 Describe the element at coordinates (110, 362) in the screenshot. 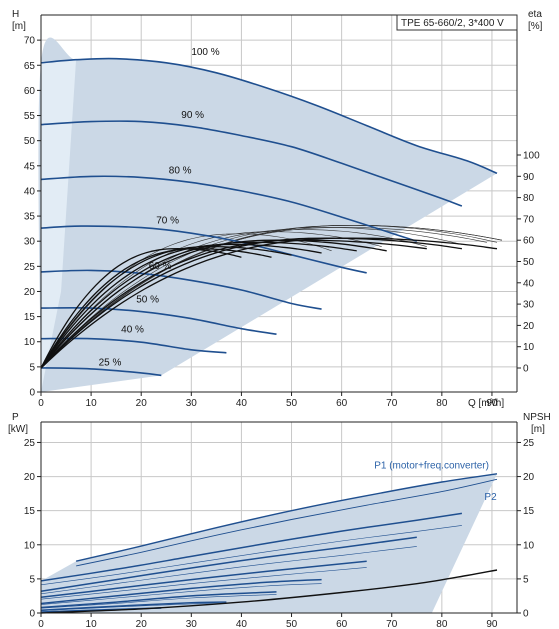

I see `speed-label-25-pct: 25 %` at that location.